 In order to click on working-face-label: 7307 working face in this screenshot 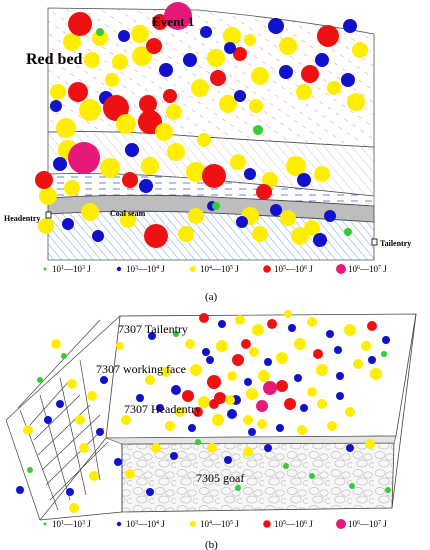, I will do `click(141, 369)`.